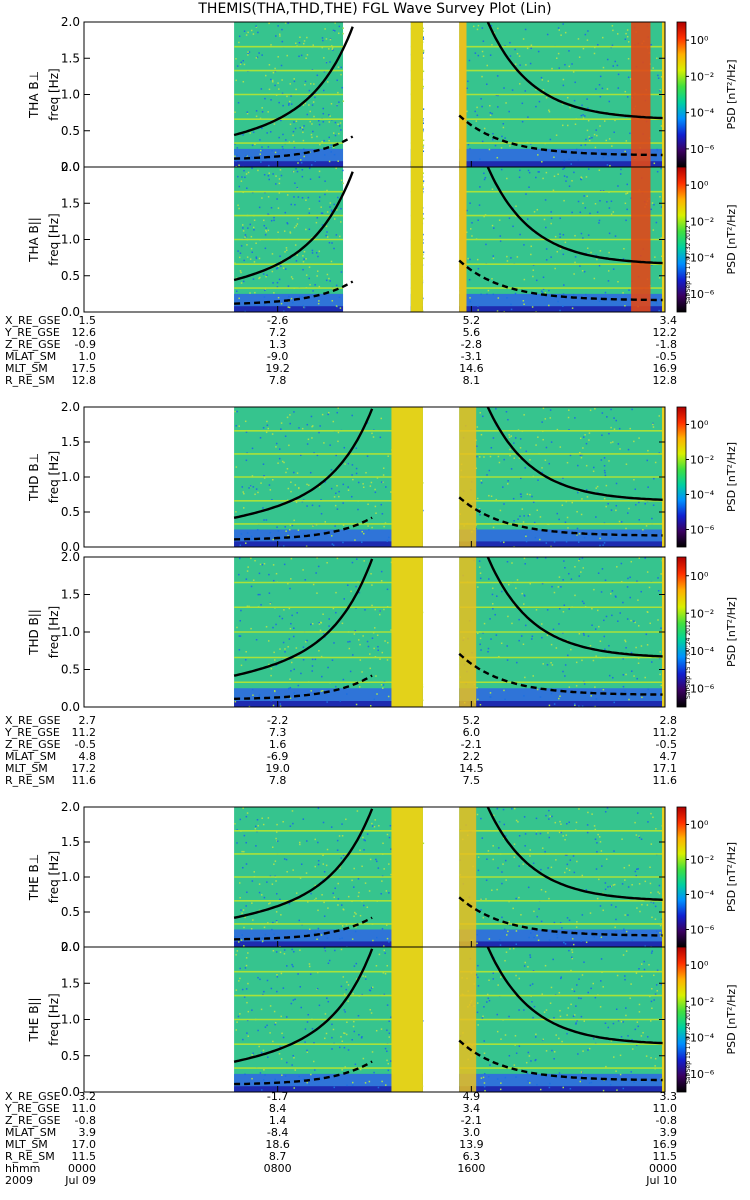 This screenshot has height=1200, width=750. Describe the element at coordinates (294, 292) in the screenshot. I see `gyrofrequency-curve-dashed` at that location.